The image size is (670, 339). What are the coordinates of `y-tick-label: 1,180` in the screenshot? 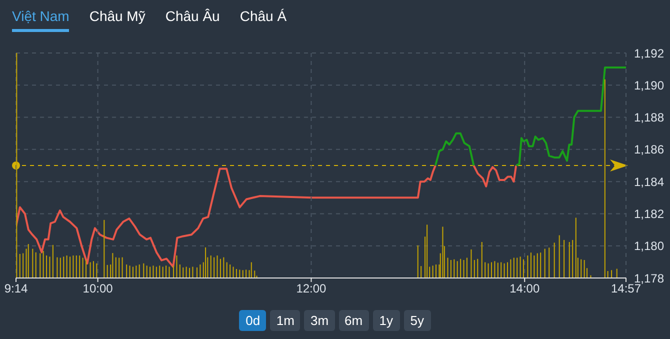 It's located at (649, 246).